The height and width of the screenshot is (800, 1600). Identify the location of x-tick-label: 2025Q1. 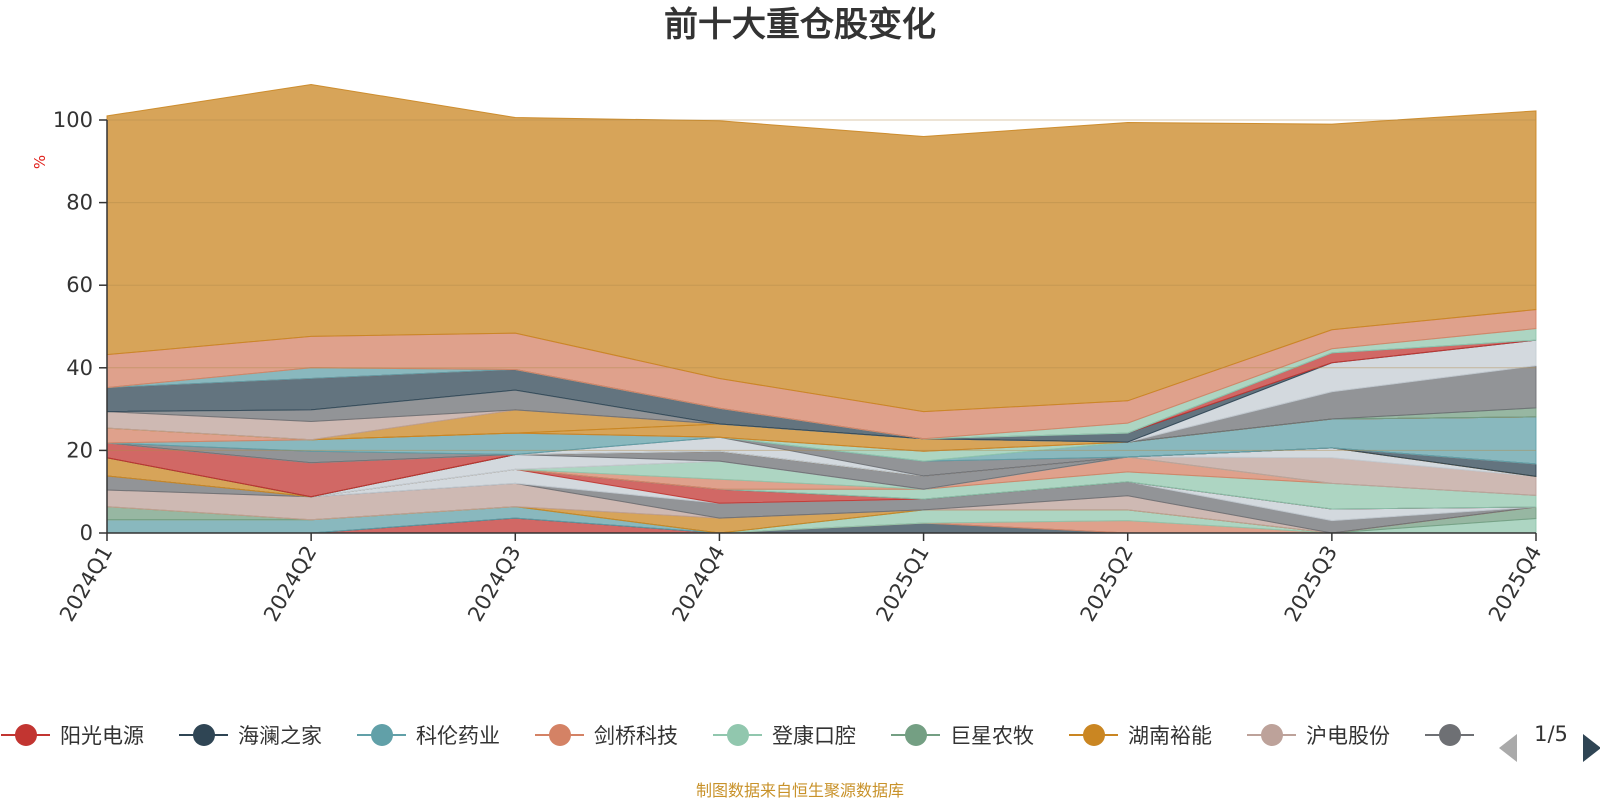
(902, 584).